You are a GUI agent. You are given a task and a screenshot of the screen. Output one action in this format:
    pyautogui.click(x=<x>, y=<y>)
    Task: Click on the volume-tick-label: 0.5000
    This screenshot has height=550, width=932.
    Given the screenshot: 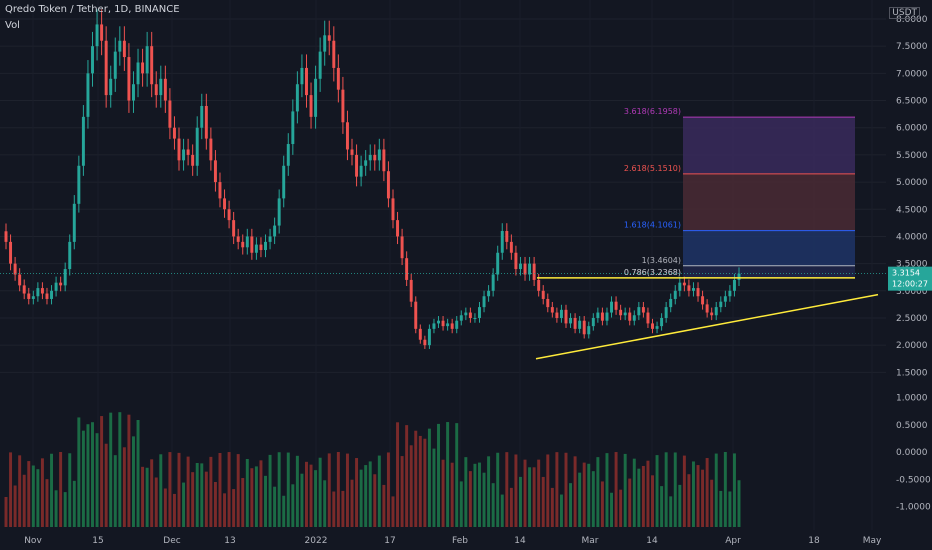 What is the action you would take?
    pyautogui.click(x=912, y=426)
    